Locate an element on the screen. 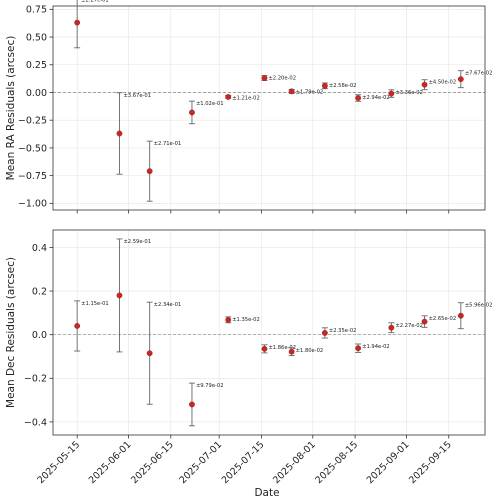 This screenshot has height=503, width=500. y-tick-label: −0.2 is located at coordinates (35, 379).